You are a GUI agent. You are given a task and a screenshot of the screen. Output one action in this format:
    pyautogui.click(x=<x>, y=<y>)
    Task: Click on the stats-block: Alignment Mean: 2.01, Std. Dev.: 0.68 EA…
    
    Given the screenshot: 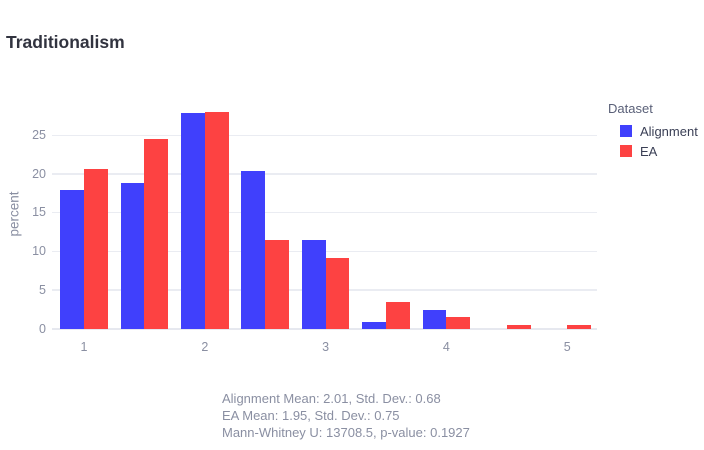 What is the action you would take?
    pyautogui.click(x=346, y=416)
    